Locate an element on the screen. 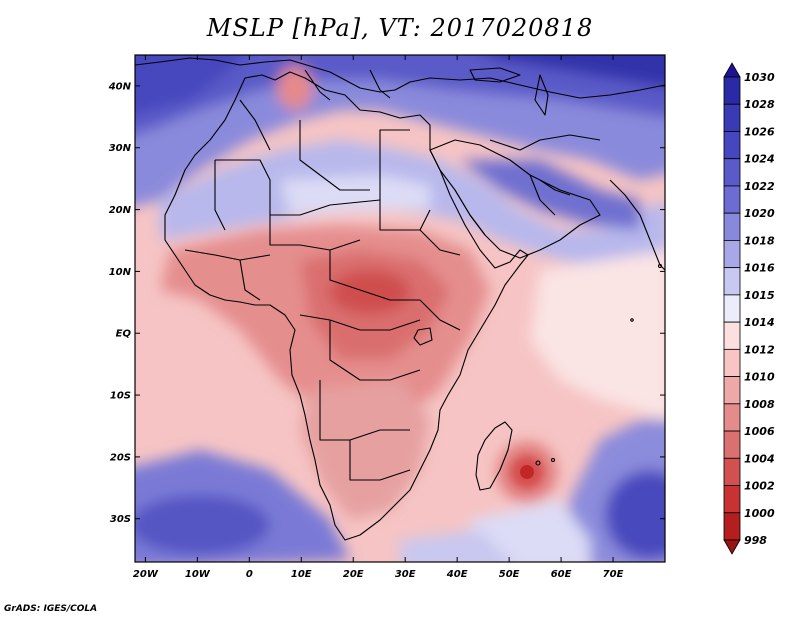 The width and height of the screenshot is (800, 618). lon-label: 50E is located at coordinates (509, 574).